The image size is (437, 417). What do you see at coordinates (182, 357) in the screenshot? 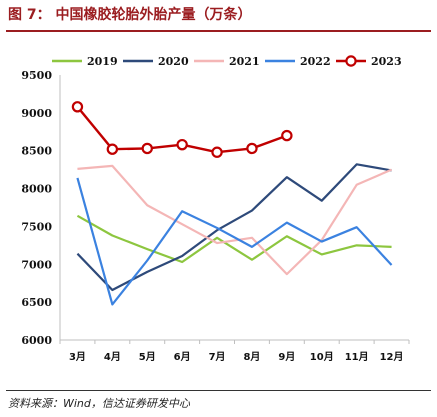
I see `x-tick-label: 6月` at bounding box center [182, 357].